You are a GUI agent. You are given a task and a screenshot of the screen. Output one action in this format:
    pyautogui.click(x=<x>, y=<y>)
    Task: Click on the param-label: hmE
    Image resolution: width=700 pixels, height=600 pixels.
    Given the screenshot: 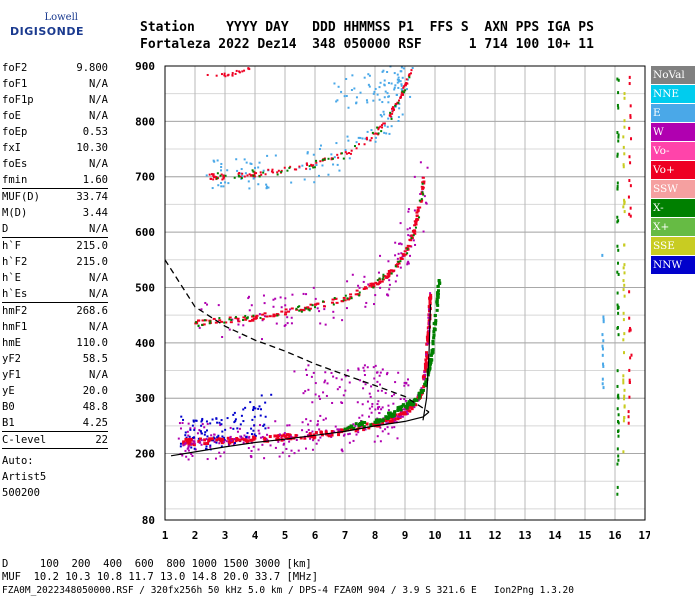 What is the action you would take?
    pyautogui.click(x=11, y=343)
    